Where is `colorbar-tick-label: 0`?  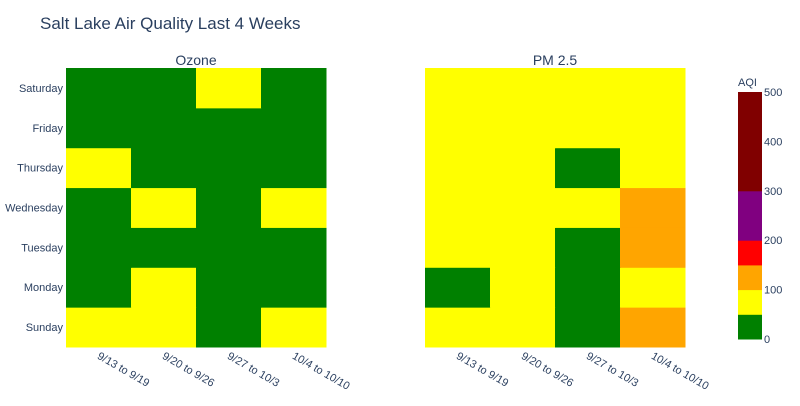 colorbar-tick-label: 0 is located at coordinates (767, 340).